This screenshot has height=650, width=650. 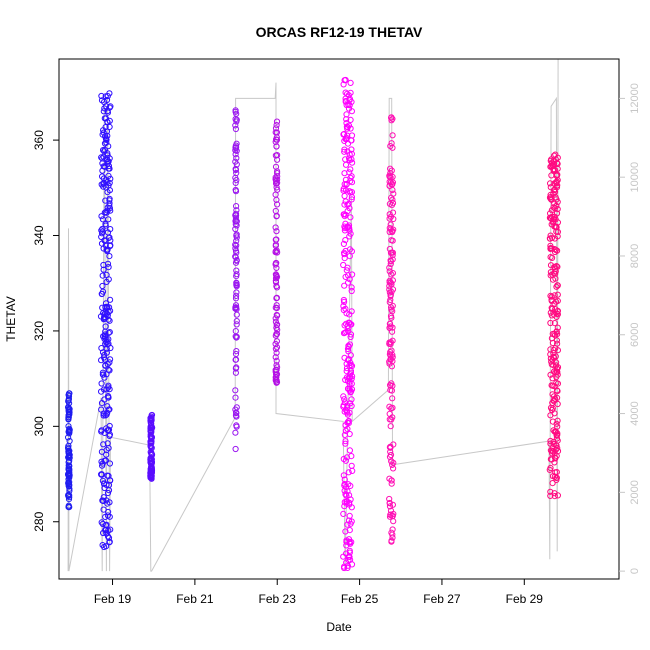 What do you see at coordinates (635, 177) in the screenshot?
I see `y2-tick-label: 10000` at bounding box center [635, 177].